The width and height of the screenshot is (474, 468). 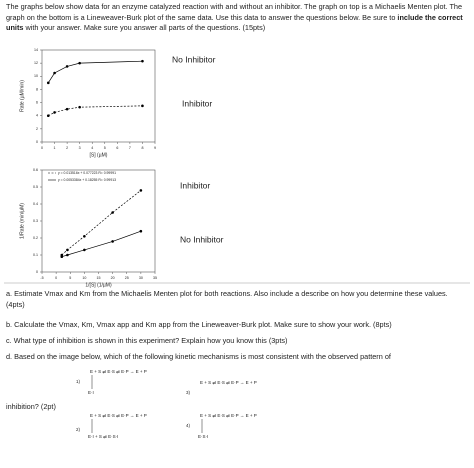 I want to click on y-axis-label: Rate (µM/min), so click(x=22, y=96).